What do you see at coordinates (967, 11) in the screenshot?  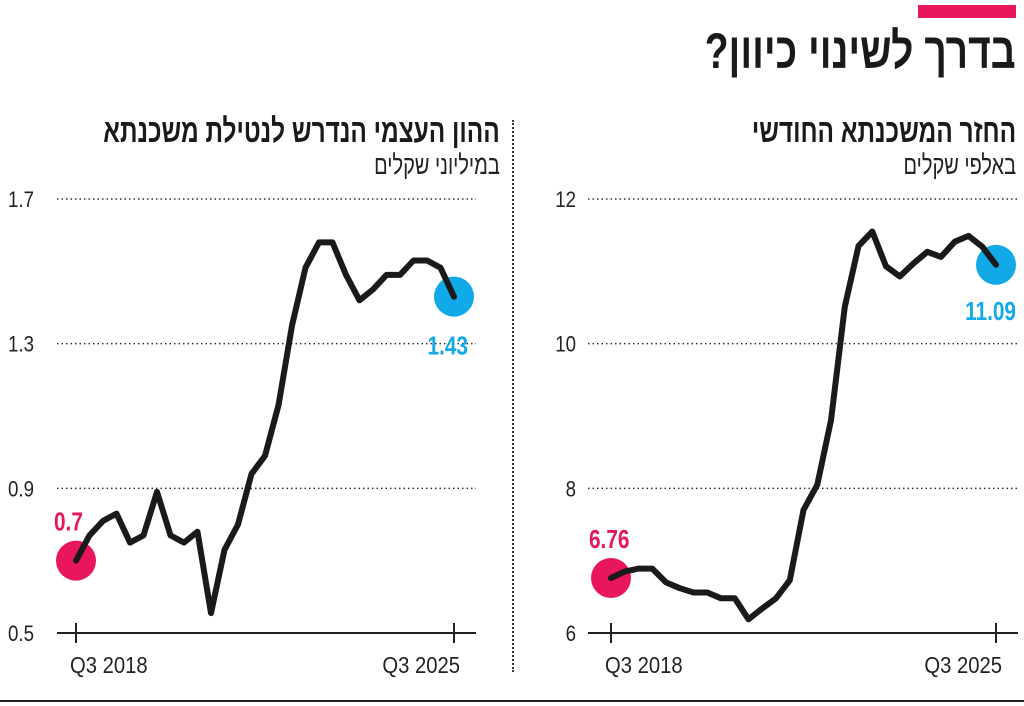 I see `accent-bar` at bounding box center [967, 11].